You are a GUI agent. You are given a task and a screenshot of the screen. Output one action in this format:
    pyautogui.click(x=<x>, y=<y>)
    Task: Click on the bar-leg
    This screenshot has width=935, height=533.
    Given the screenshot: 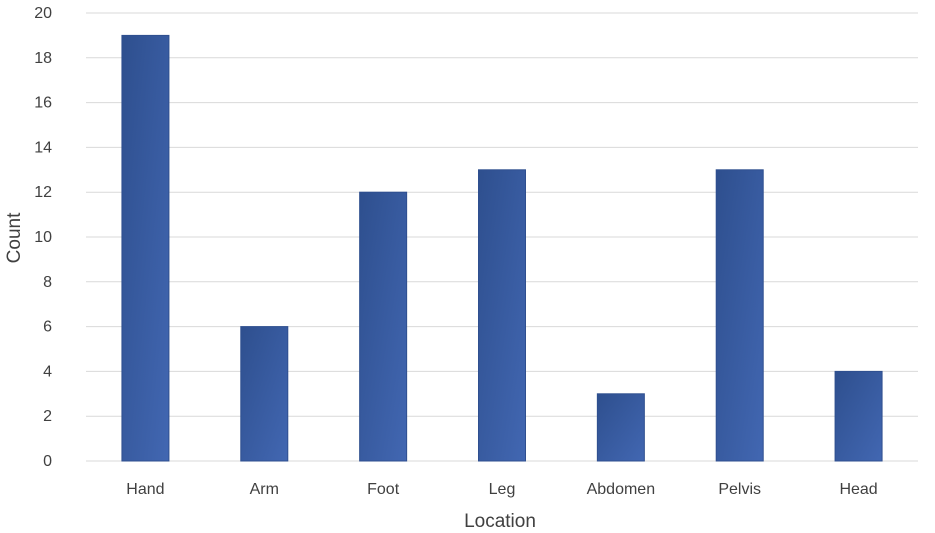 What is the action you would take?
    pyautogui.click(x=502, y=315)
    